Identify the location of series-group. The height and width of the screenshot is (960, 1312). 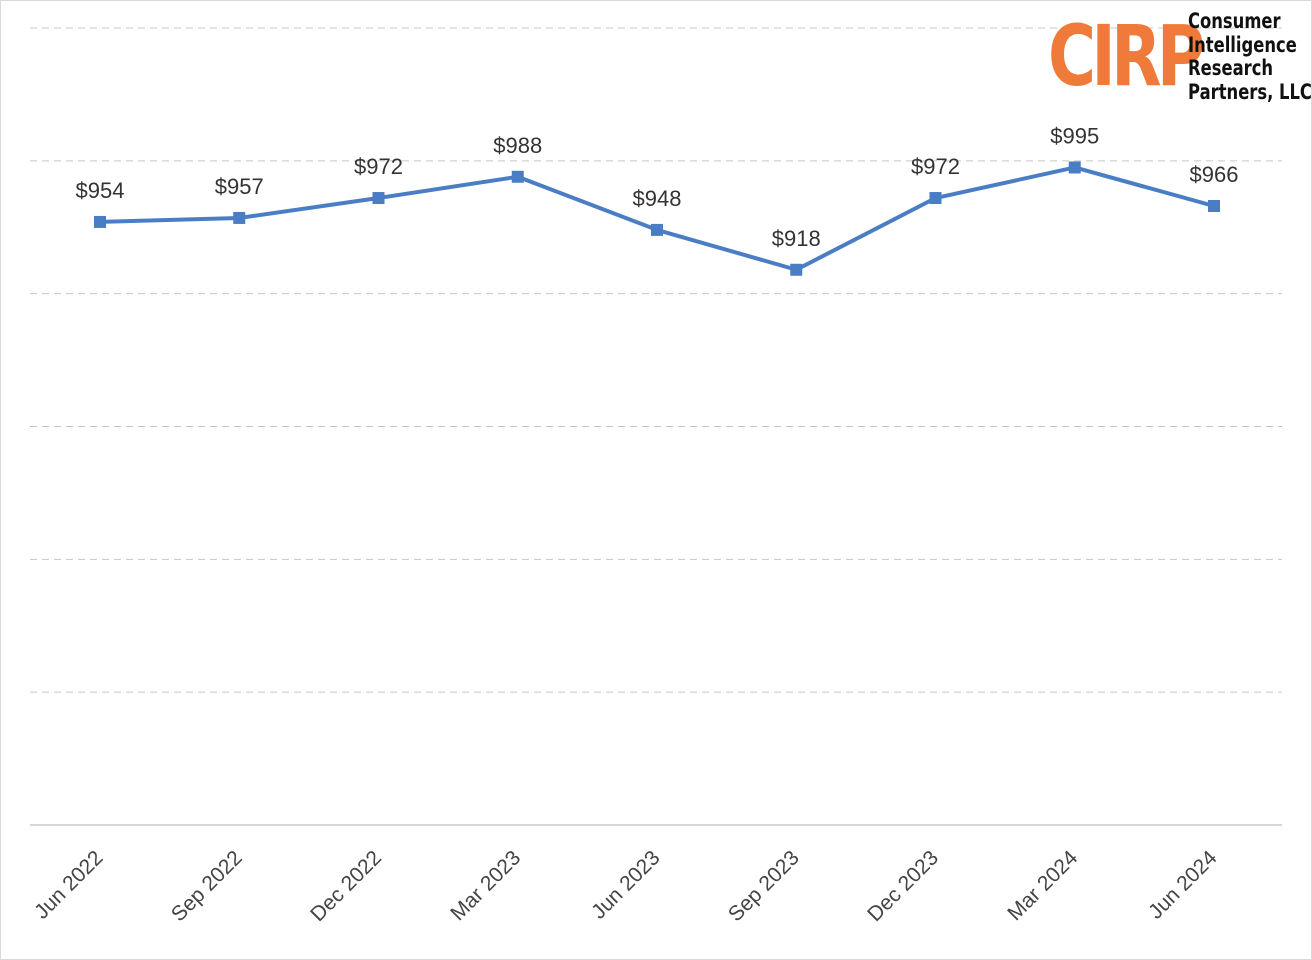
(657, 218).